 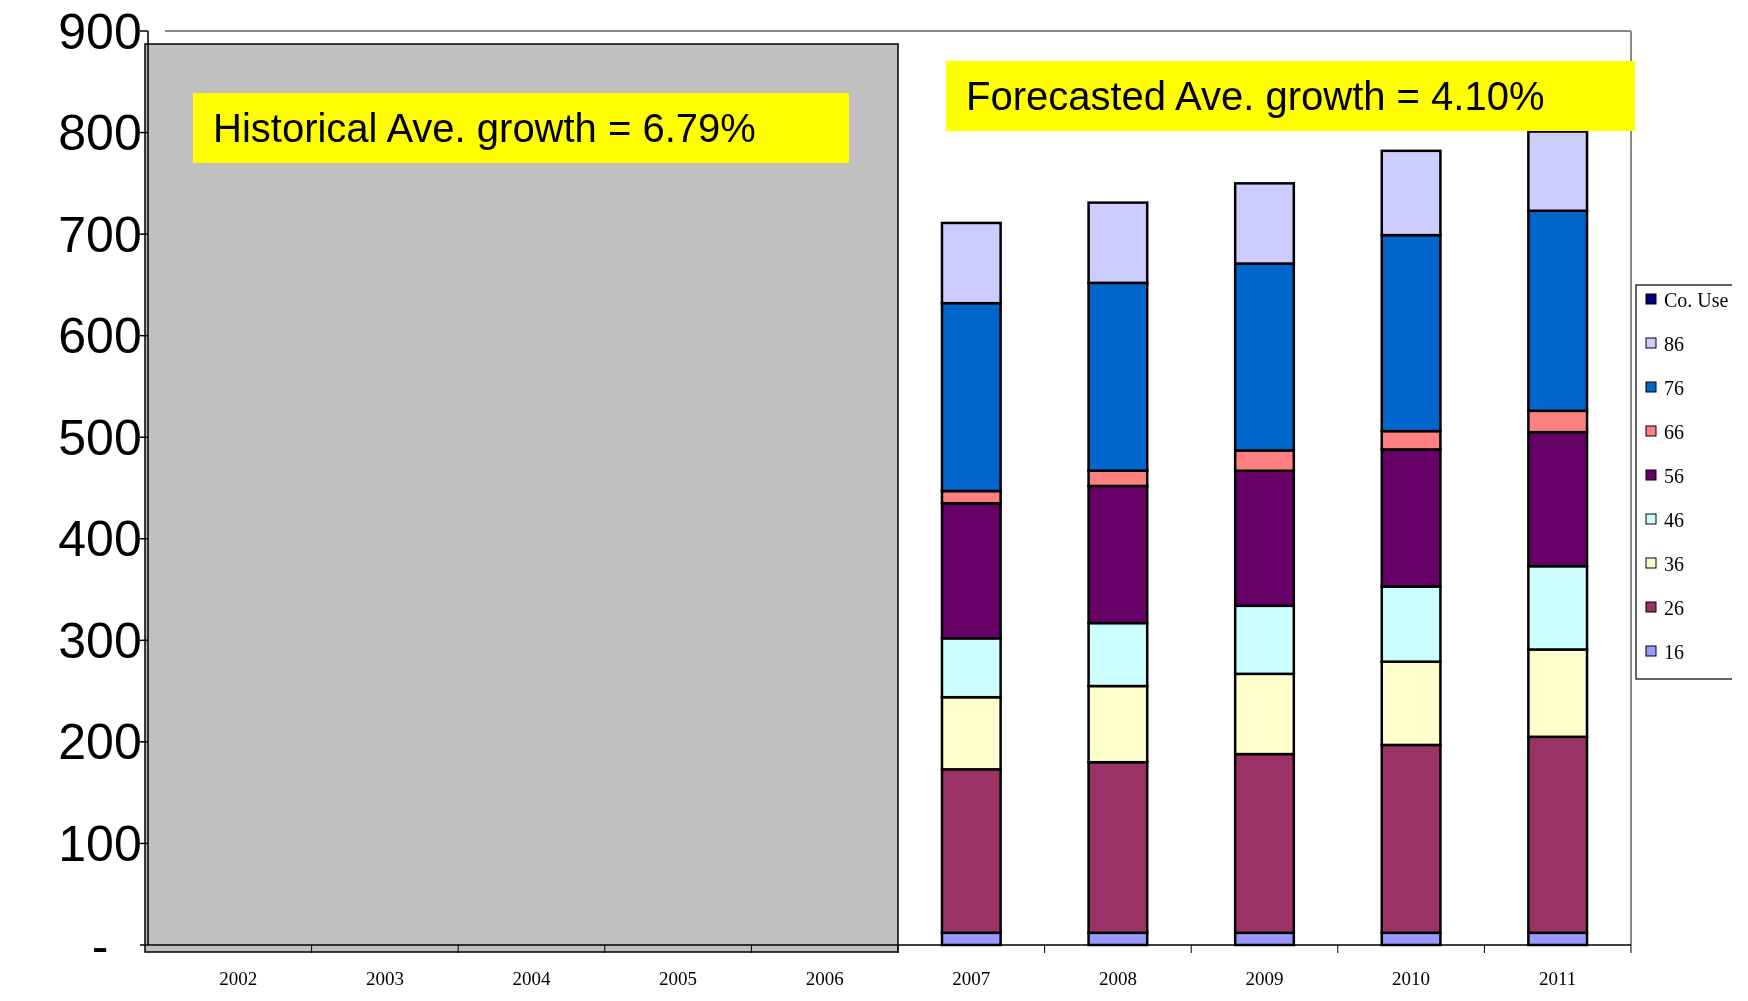 What do you see at coordinates (1558, 978) in the screenshot?
I see `x-tick-label: 2011` at bounding box center [1558, 978].